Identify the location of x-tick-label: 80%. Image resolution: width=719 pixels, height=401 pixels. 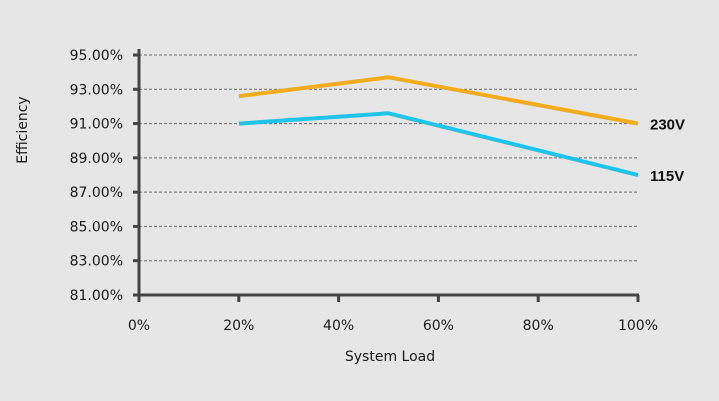
(538, 326).